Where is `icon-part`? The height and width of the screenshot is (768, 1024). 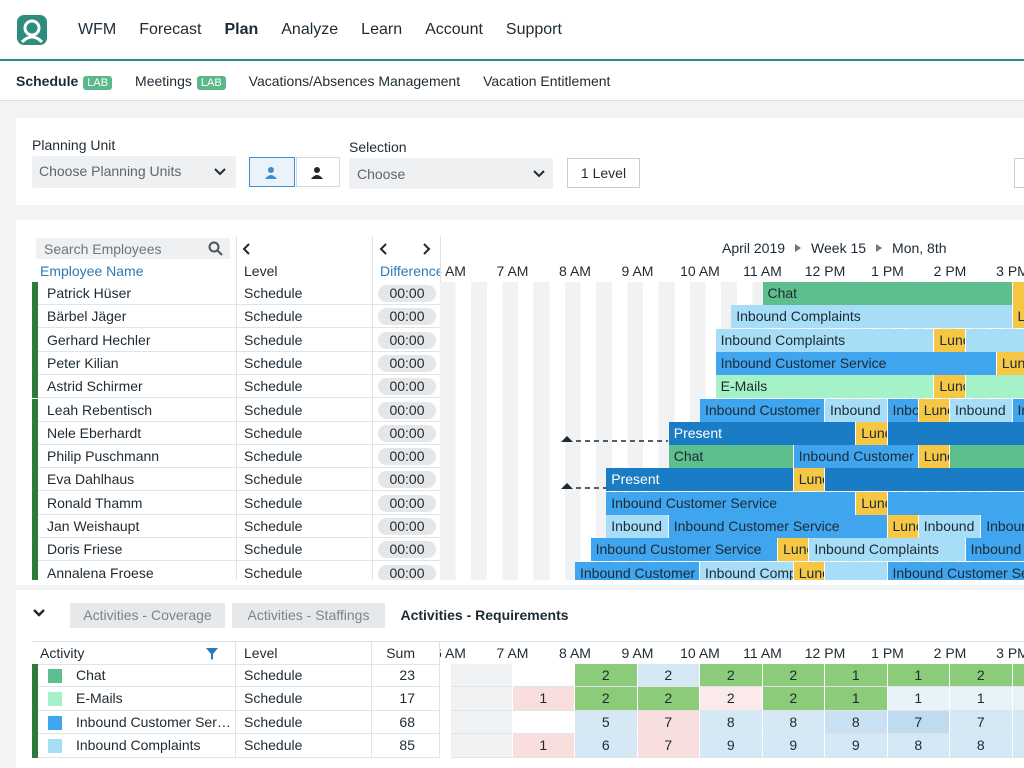 icon-part is located at coordinates (317, 170).